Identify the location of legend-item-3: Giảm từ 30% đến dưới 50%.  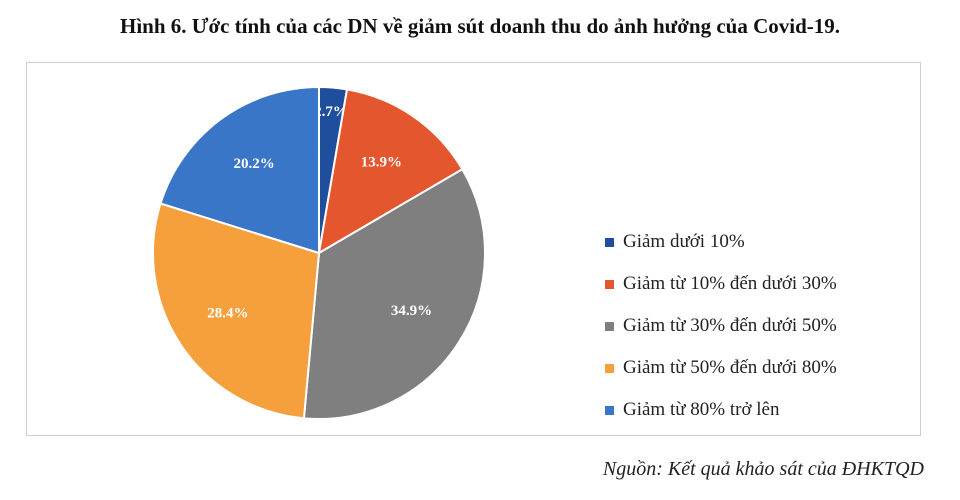
(721, 326).